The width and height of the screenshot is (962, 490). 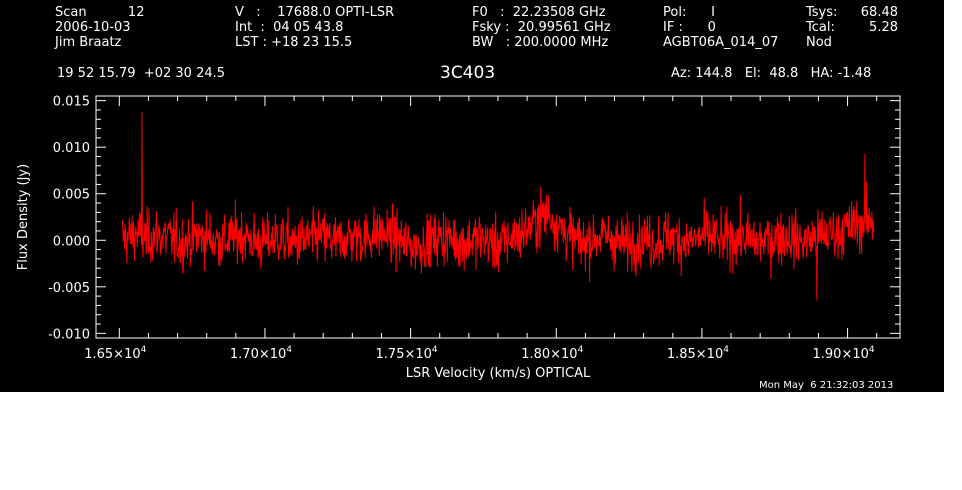 What do you see at coordinates (69, 334) in the screenshot?
I see `y-tick-label: -0.010` at bounding box center [69, 334].